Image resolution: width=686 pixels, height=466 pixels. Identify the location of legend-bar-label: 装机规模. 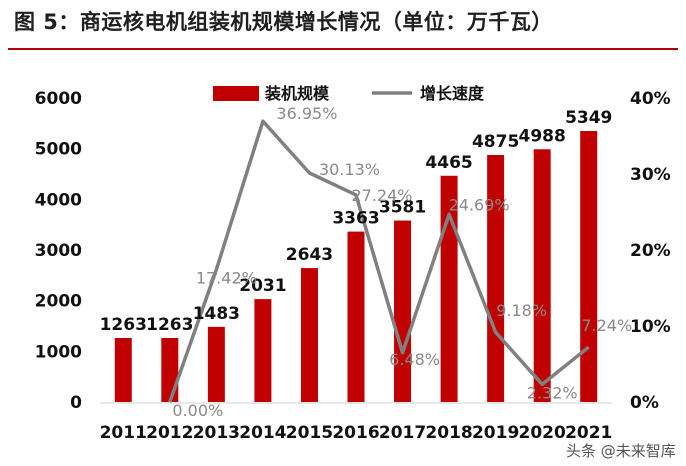
(297, 93).